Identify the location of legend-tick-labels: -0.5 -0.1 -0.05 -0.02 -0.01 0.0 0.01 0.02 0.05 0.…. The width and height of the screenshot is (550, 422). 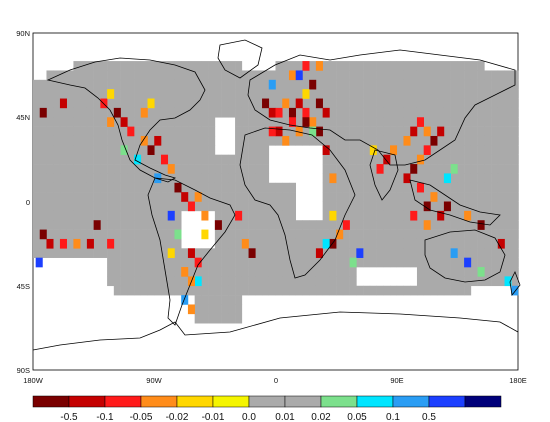
(248, 417).